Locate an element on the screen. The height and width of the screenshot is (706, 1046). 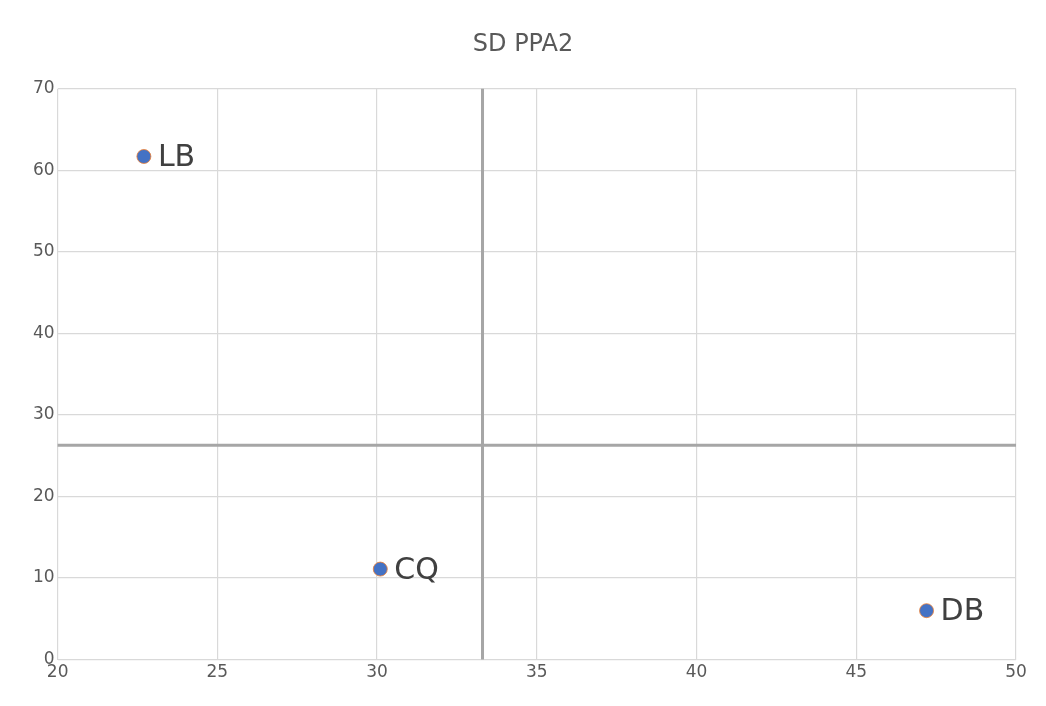
chart-title: SD PPA2 is located at coordinates (523, 42).